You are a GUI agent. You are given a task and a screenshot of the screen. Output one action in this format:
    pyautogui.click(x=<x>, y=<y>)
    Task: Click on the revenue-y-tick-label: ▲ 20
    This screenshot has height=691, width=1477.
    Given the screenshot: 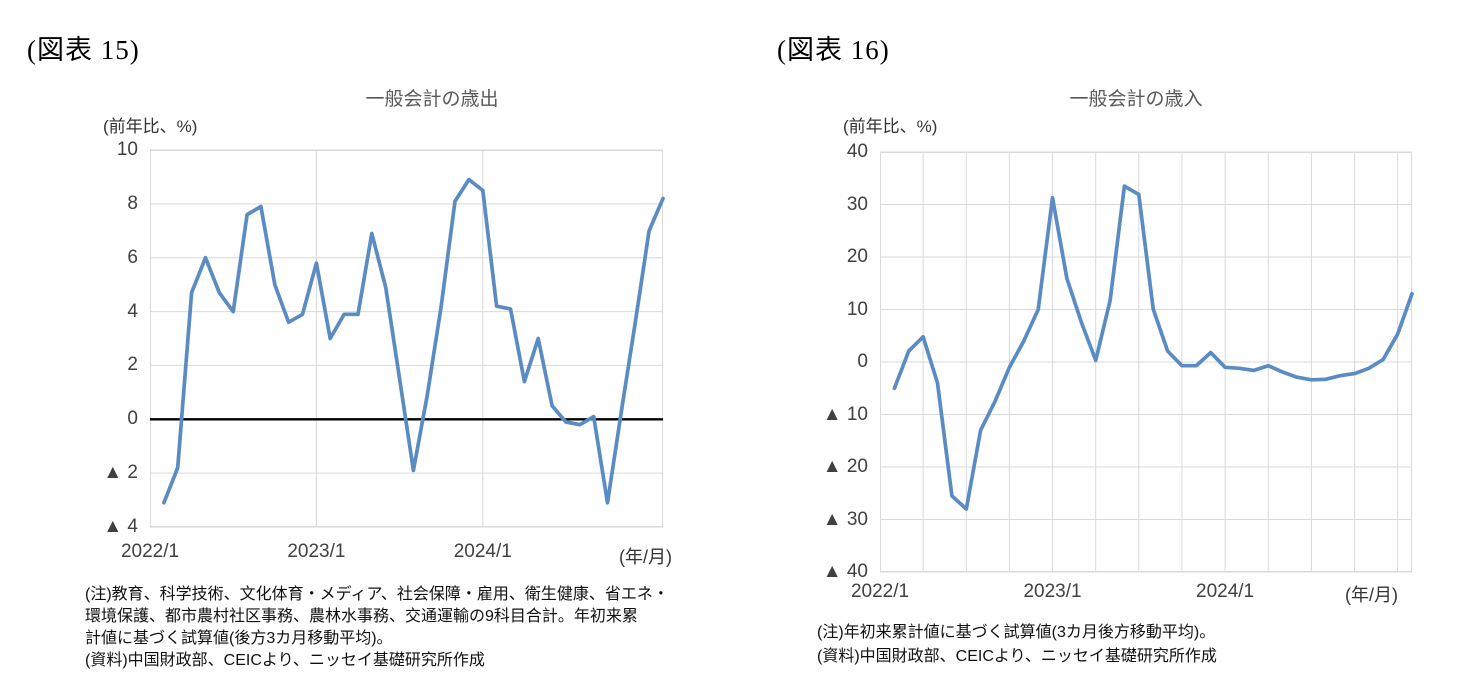 What is the action you would take?
    pyautogui.click(x=845, y=466)
    